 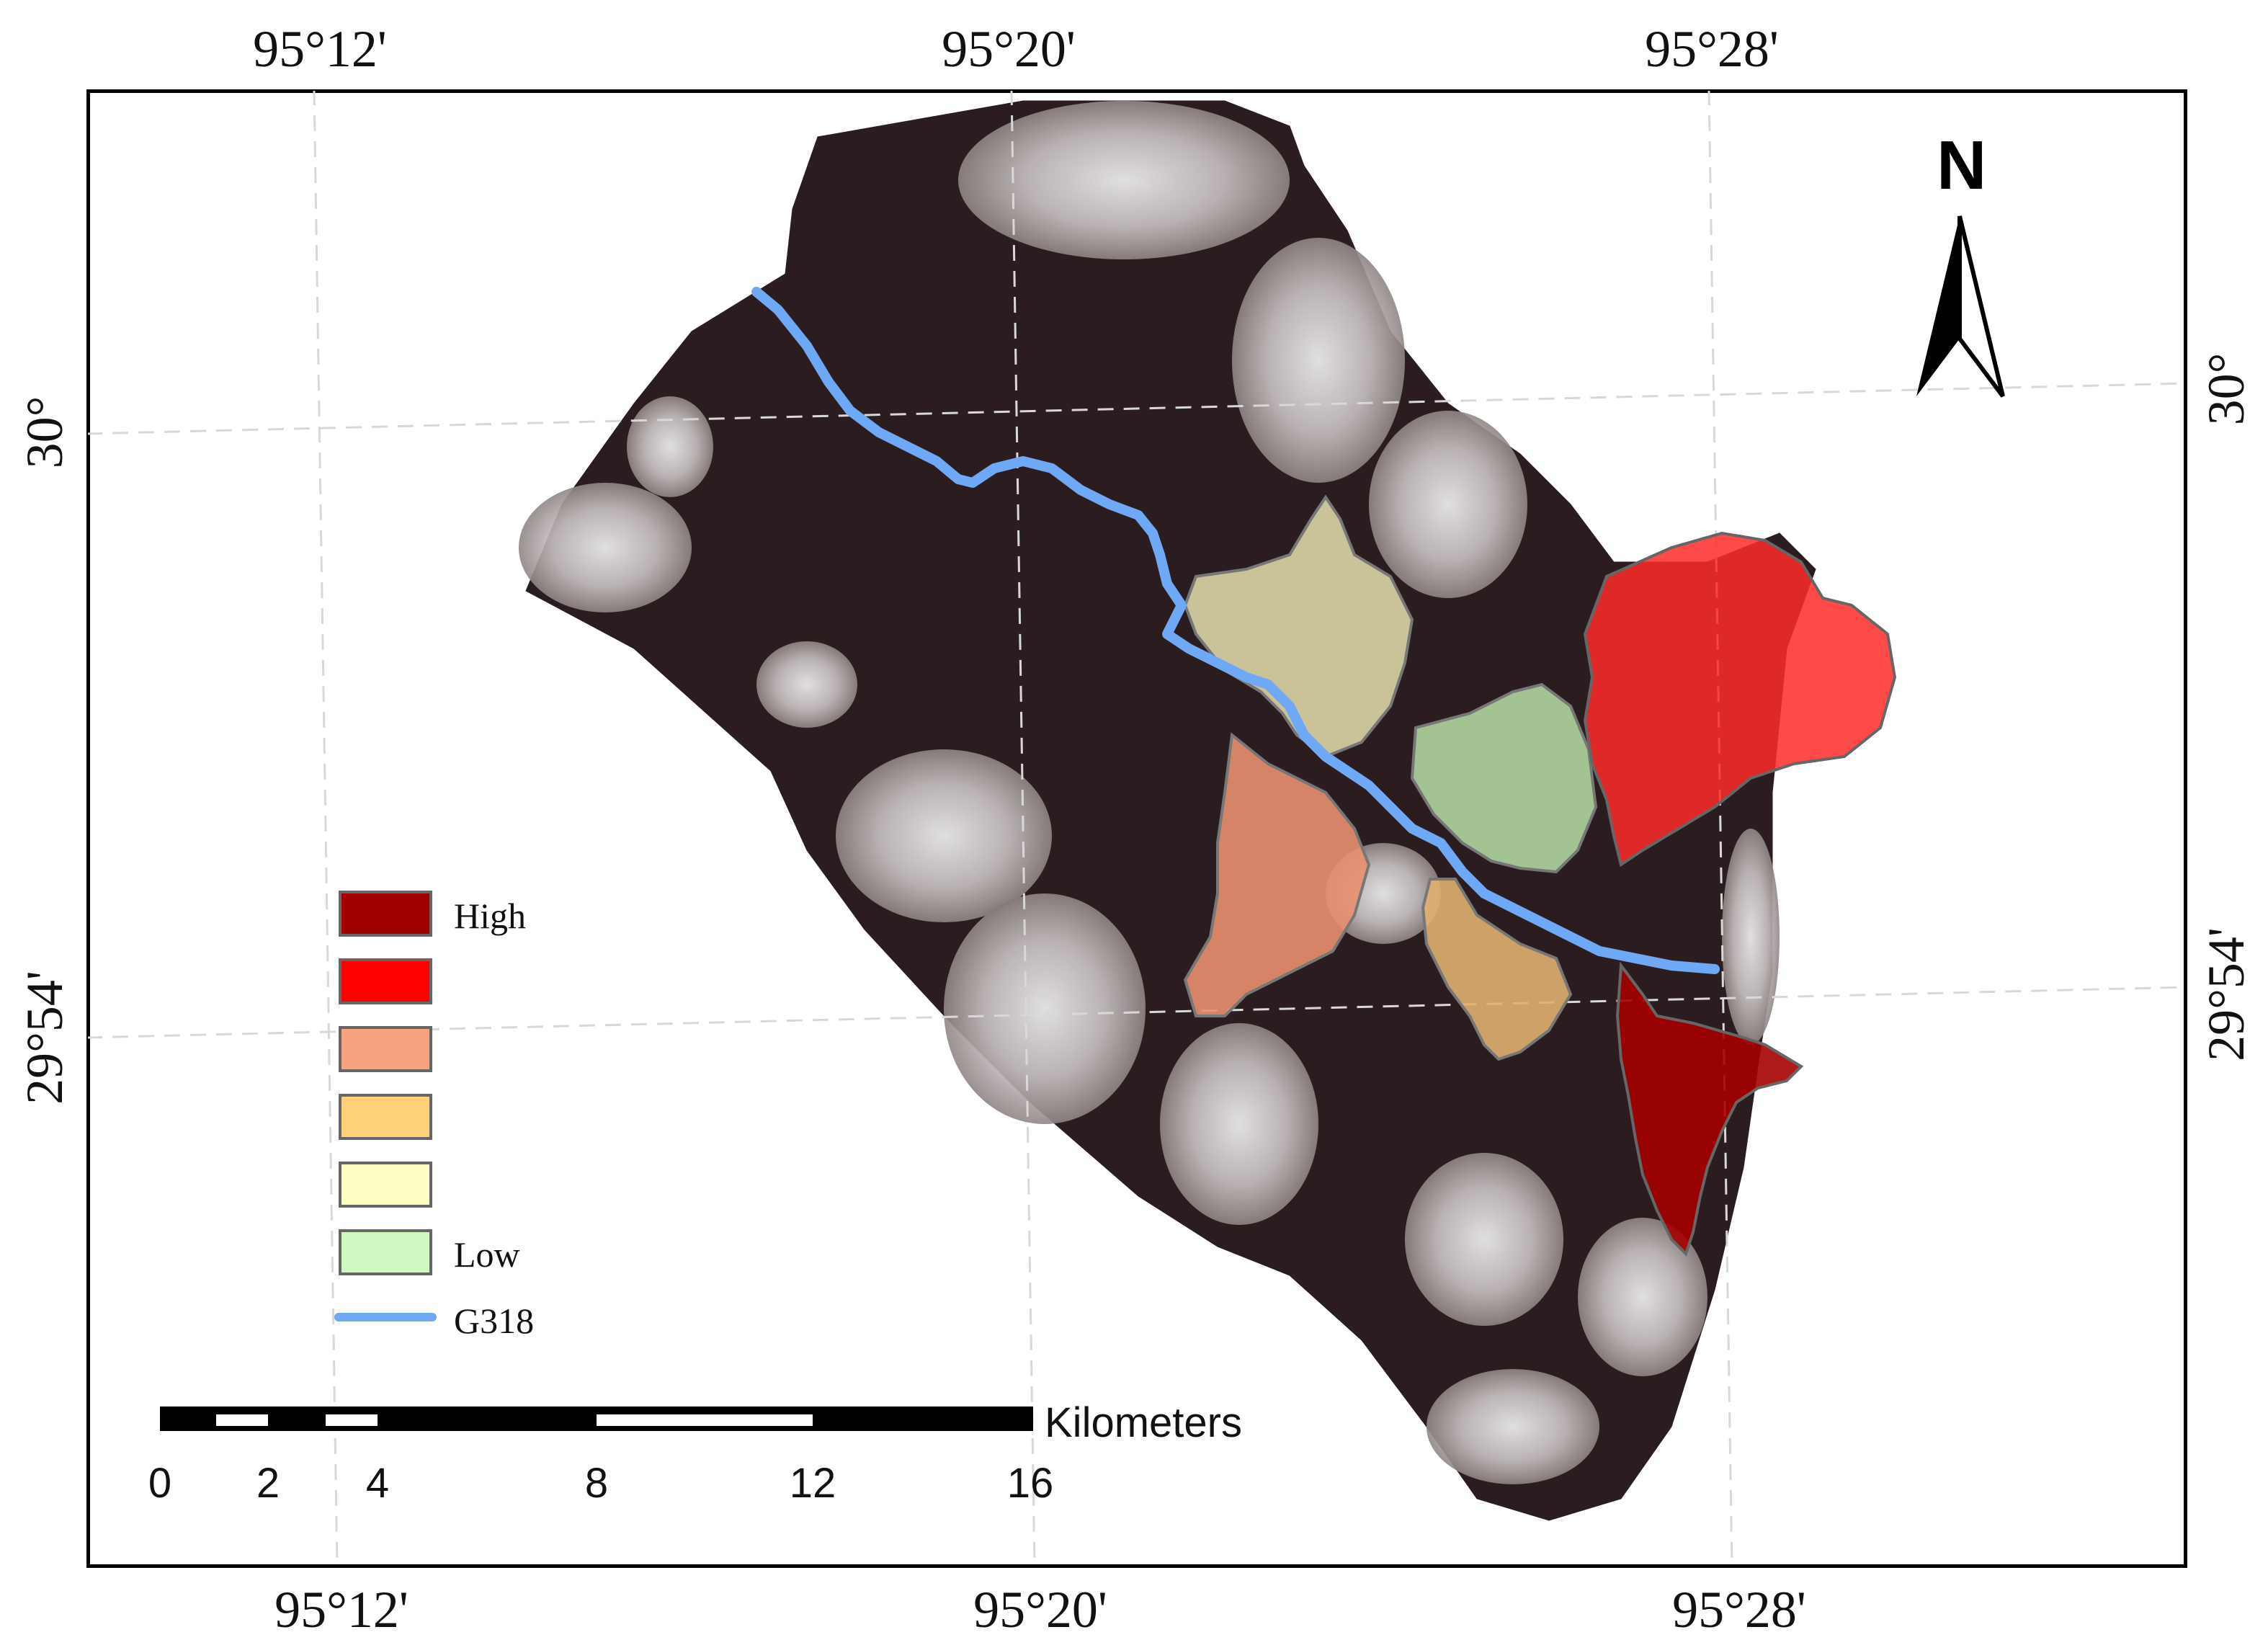 What do you see at coordinates (596, 1419) in the screenshot?
I see `scale-bar` at bounding box center [596, 1419].